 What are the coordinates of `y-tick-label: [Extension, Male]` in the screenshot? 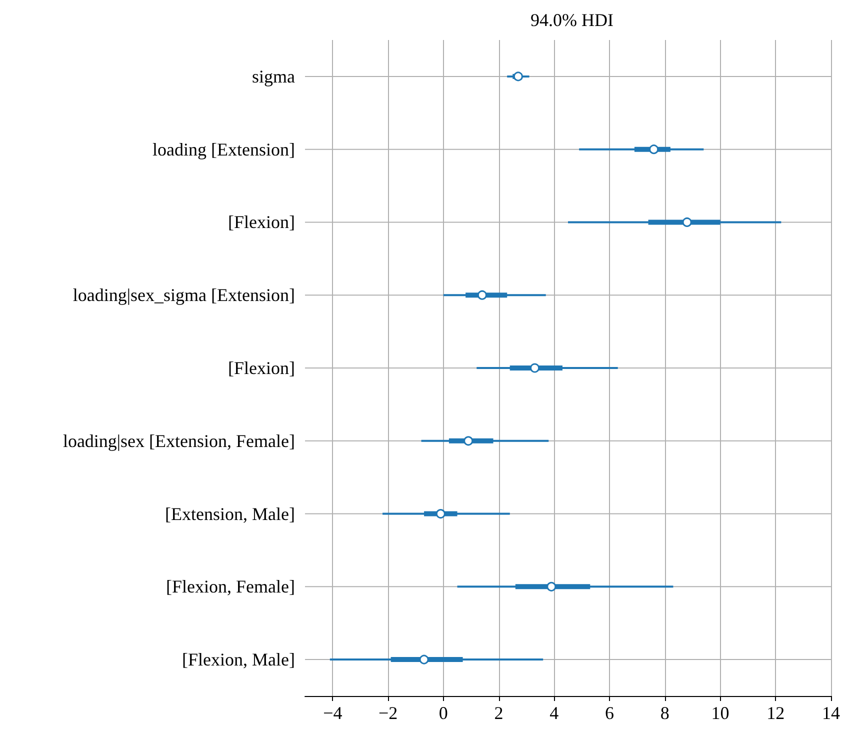 It's located at (230, 514).